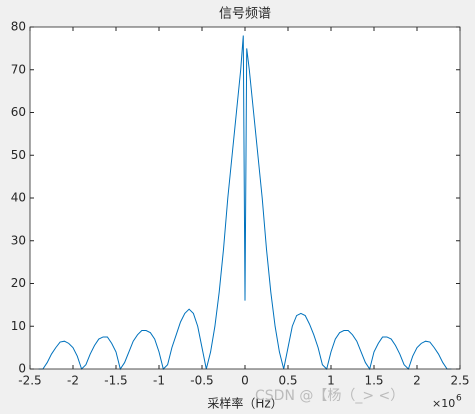  What do you see at coordinates (245, 14) in the screenshot?
I see `chart-title: 信号频谱` at bounding box center [245, 14].